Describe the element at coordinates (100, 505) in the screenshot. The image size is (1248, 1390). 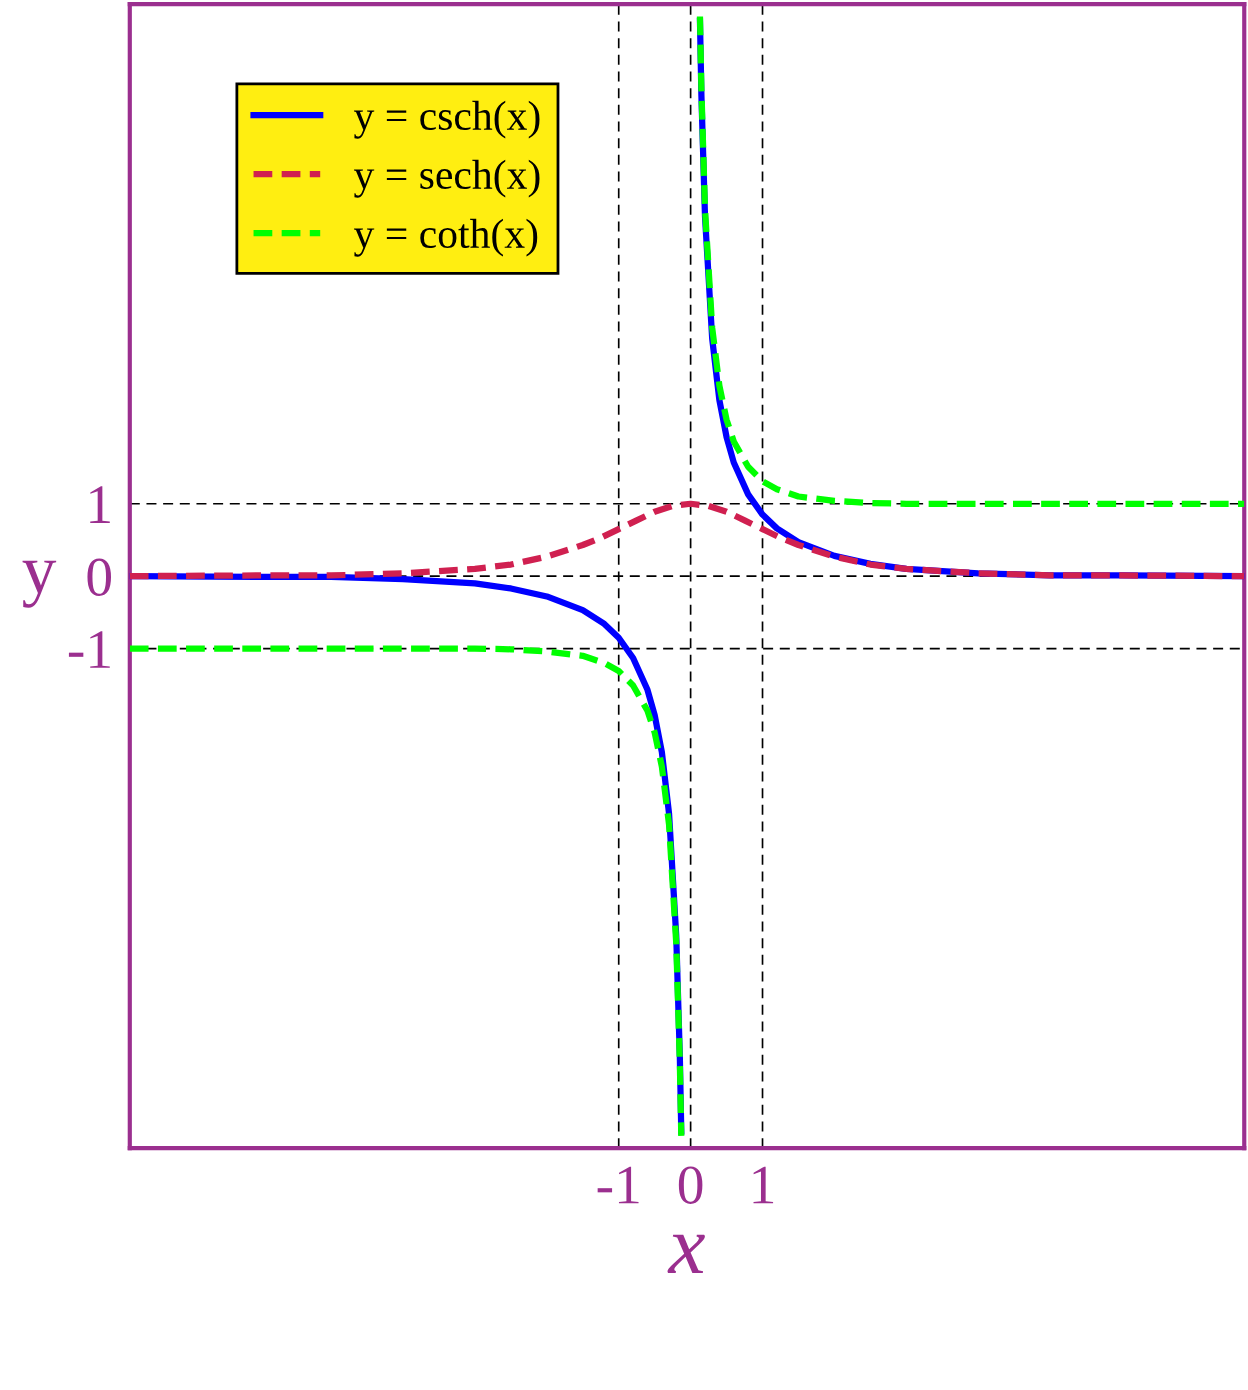
I see `y-tick-label: 1` at that location.